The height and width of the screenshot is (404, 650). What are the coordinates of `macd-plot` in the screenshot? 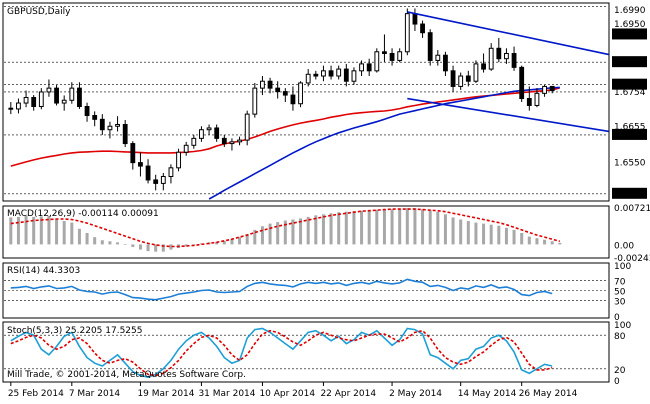 It's located at (285, 230).